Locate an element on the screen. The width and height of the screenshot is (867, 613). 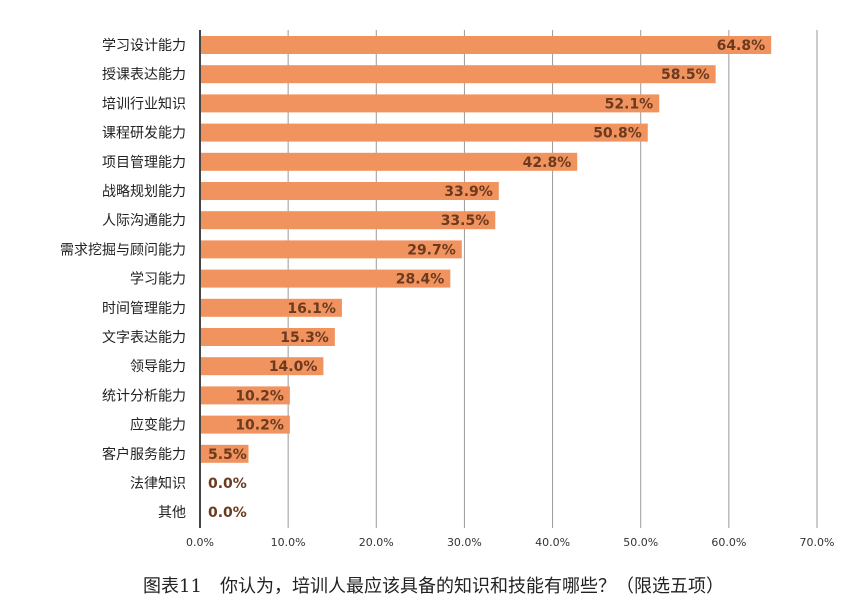
category-label: 课程研发能力 is located at coordinates (144, 134).